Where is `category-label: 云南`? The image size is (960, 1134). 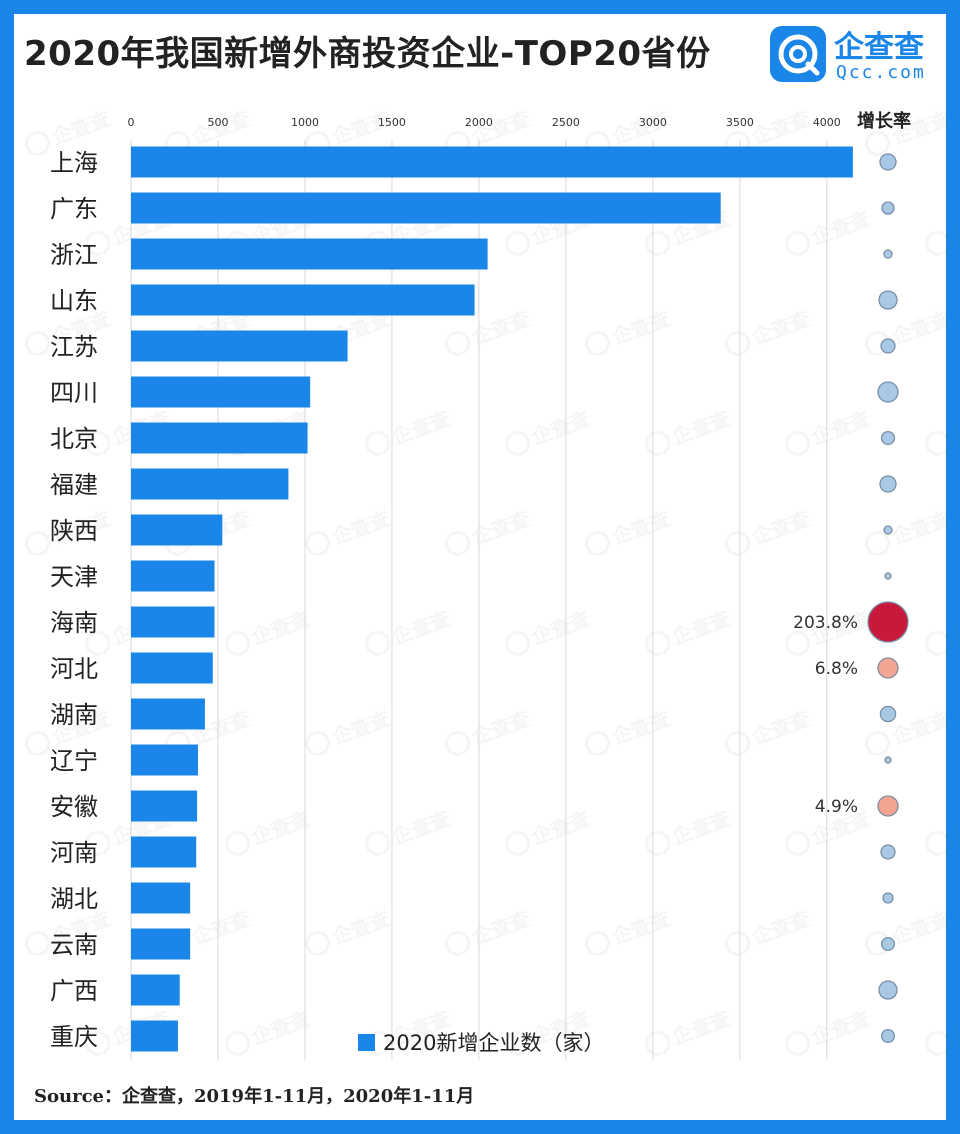 category-label: 云南 is located at coordinates (74, 945).